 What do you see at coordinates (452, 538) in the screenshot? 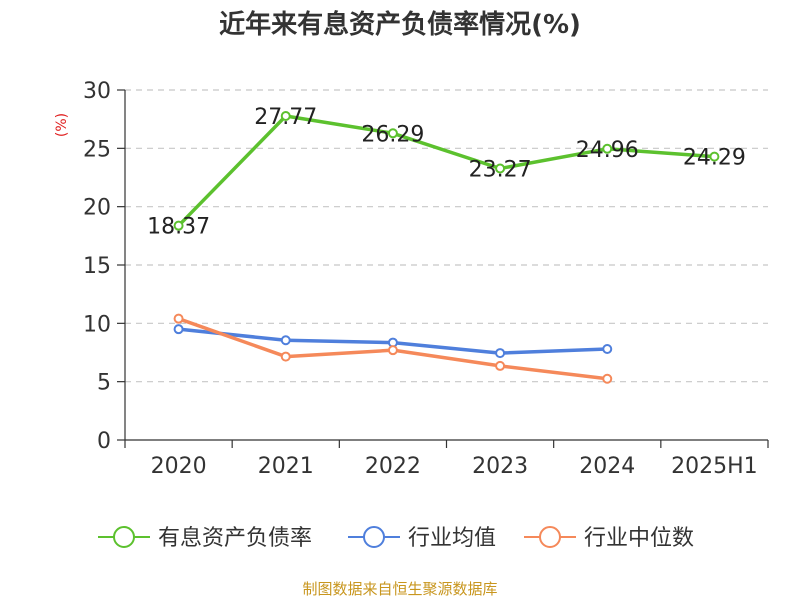
I see `legend-label: 行业均值` at bounding box center [452, 538].